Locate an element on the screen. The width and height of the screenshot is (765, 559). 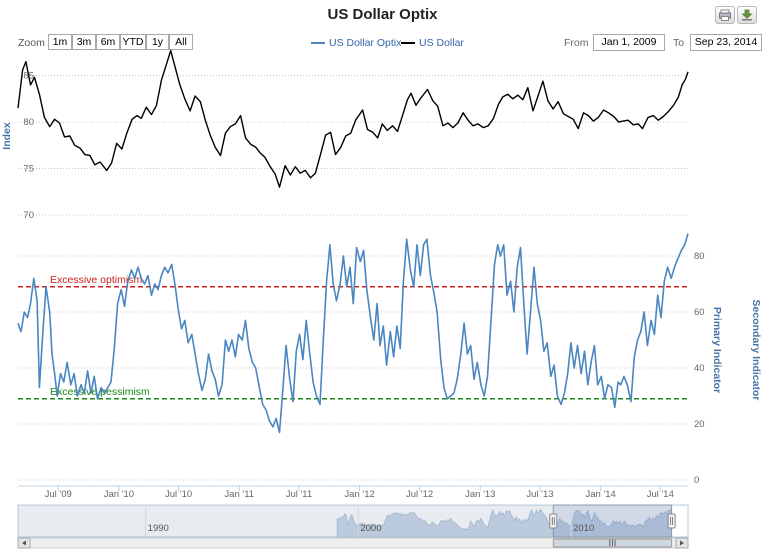
legend-label-dollar: US Dollar is located at coordinates (441, 43).